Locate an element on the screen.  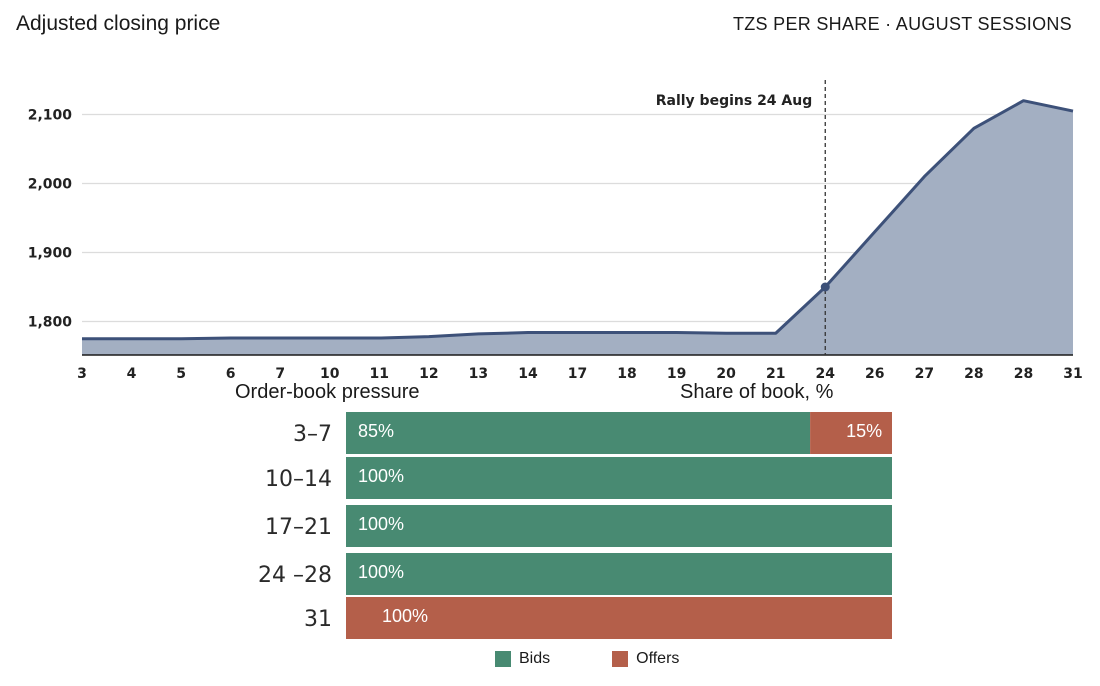
x-tick-label: 24 is located at coordinates (826, 374).